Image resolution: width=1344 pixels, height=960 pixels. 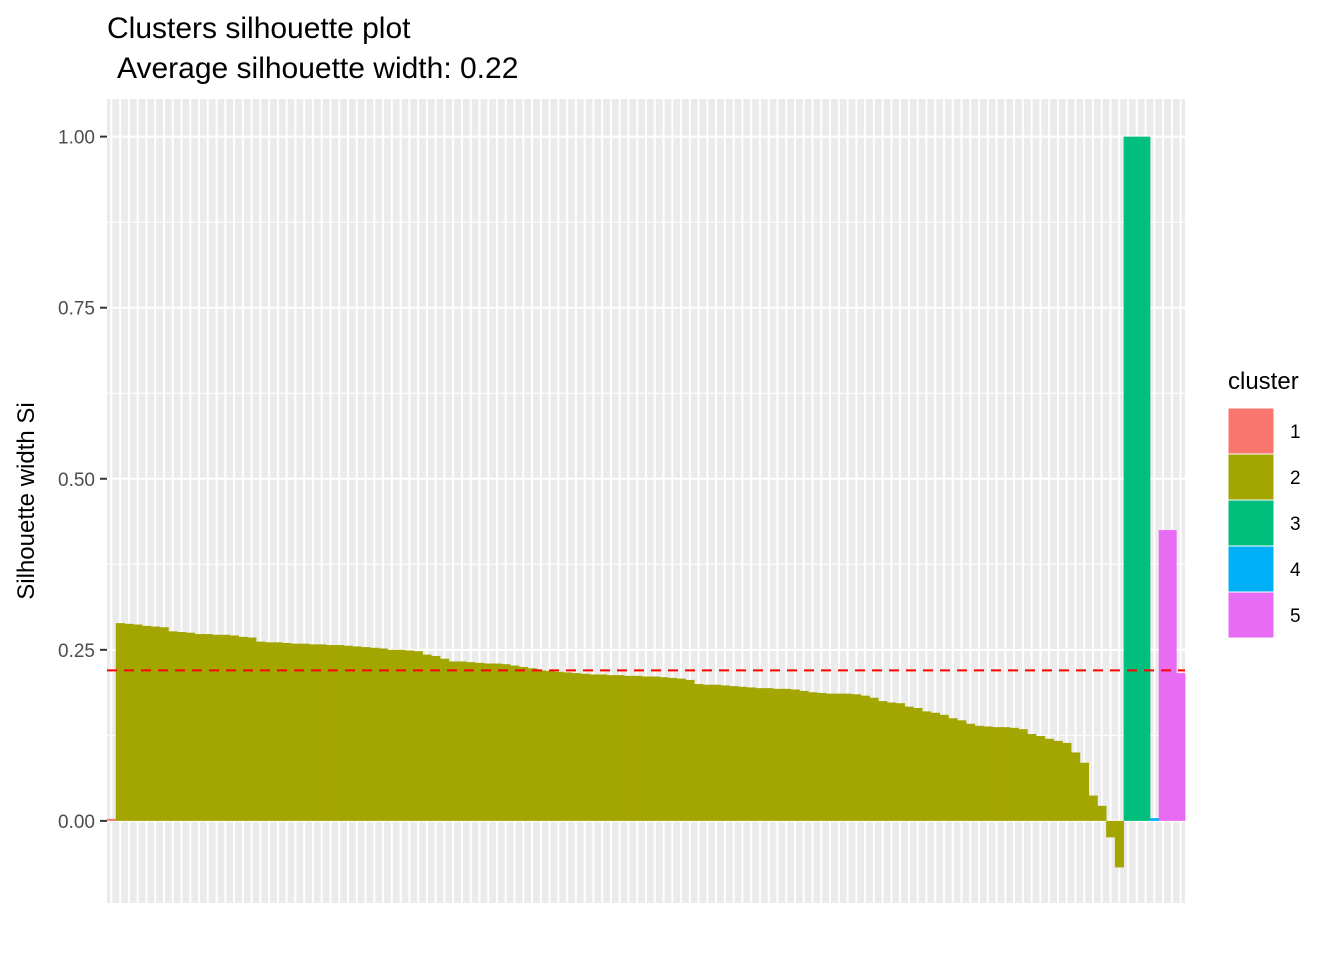 What do you see at coordinates (1263, 381) in the screenshot?
I see `legend-title: cluster` at bounding box center [1263, 381].